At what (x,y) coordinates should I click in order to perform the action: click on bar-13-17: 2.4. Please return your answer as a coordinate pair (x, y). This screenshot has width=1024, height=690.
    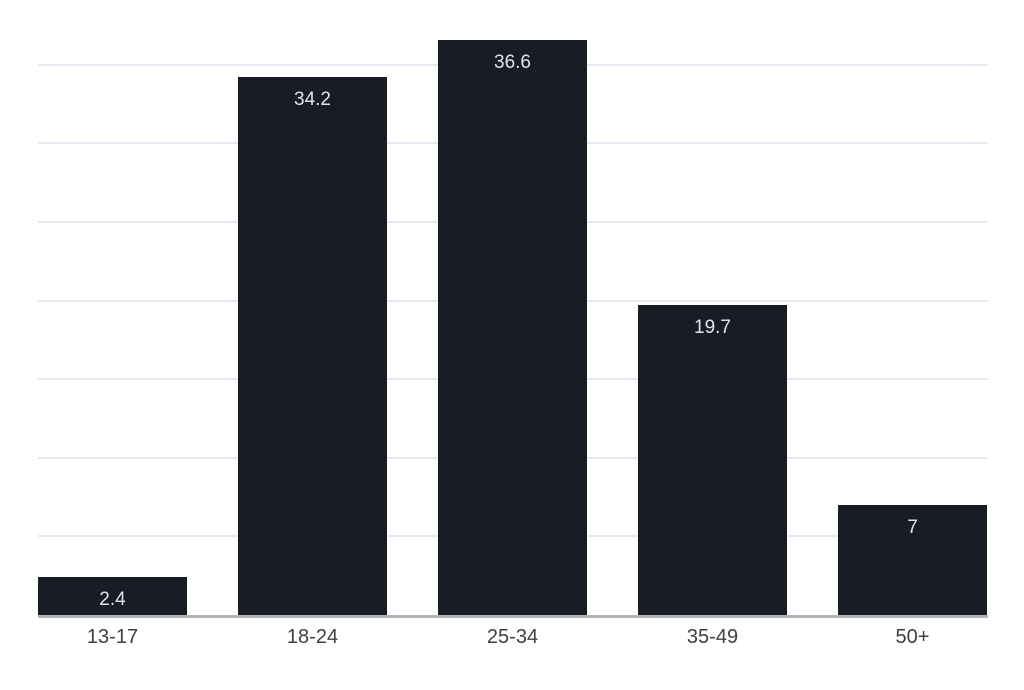
    Looking at the image, I should click on (112, 596).